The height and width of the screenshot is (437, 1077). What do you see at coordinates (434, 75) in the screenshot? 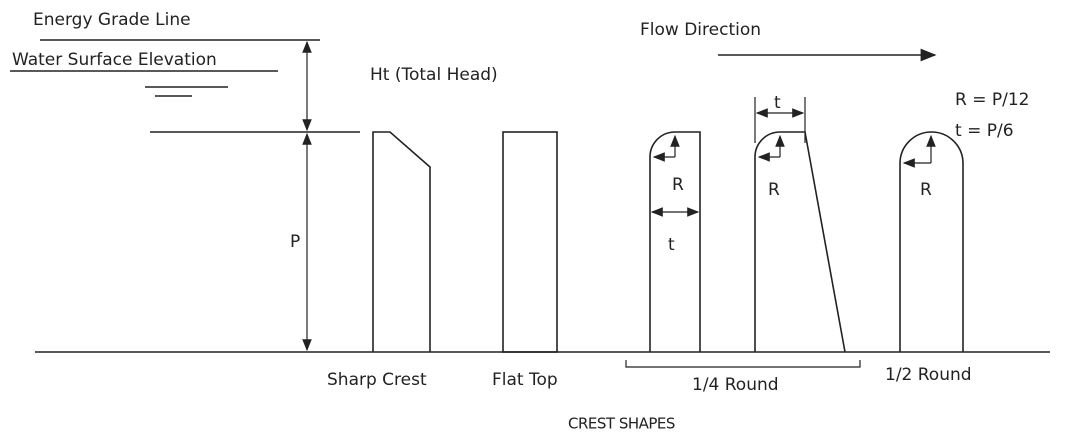
I see `total-head-label: Ht (Total Head)` at bounding box center [434, 75].